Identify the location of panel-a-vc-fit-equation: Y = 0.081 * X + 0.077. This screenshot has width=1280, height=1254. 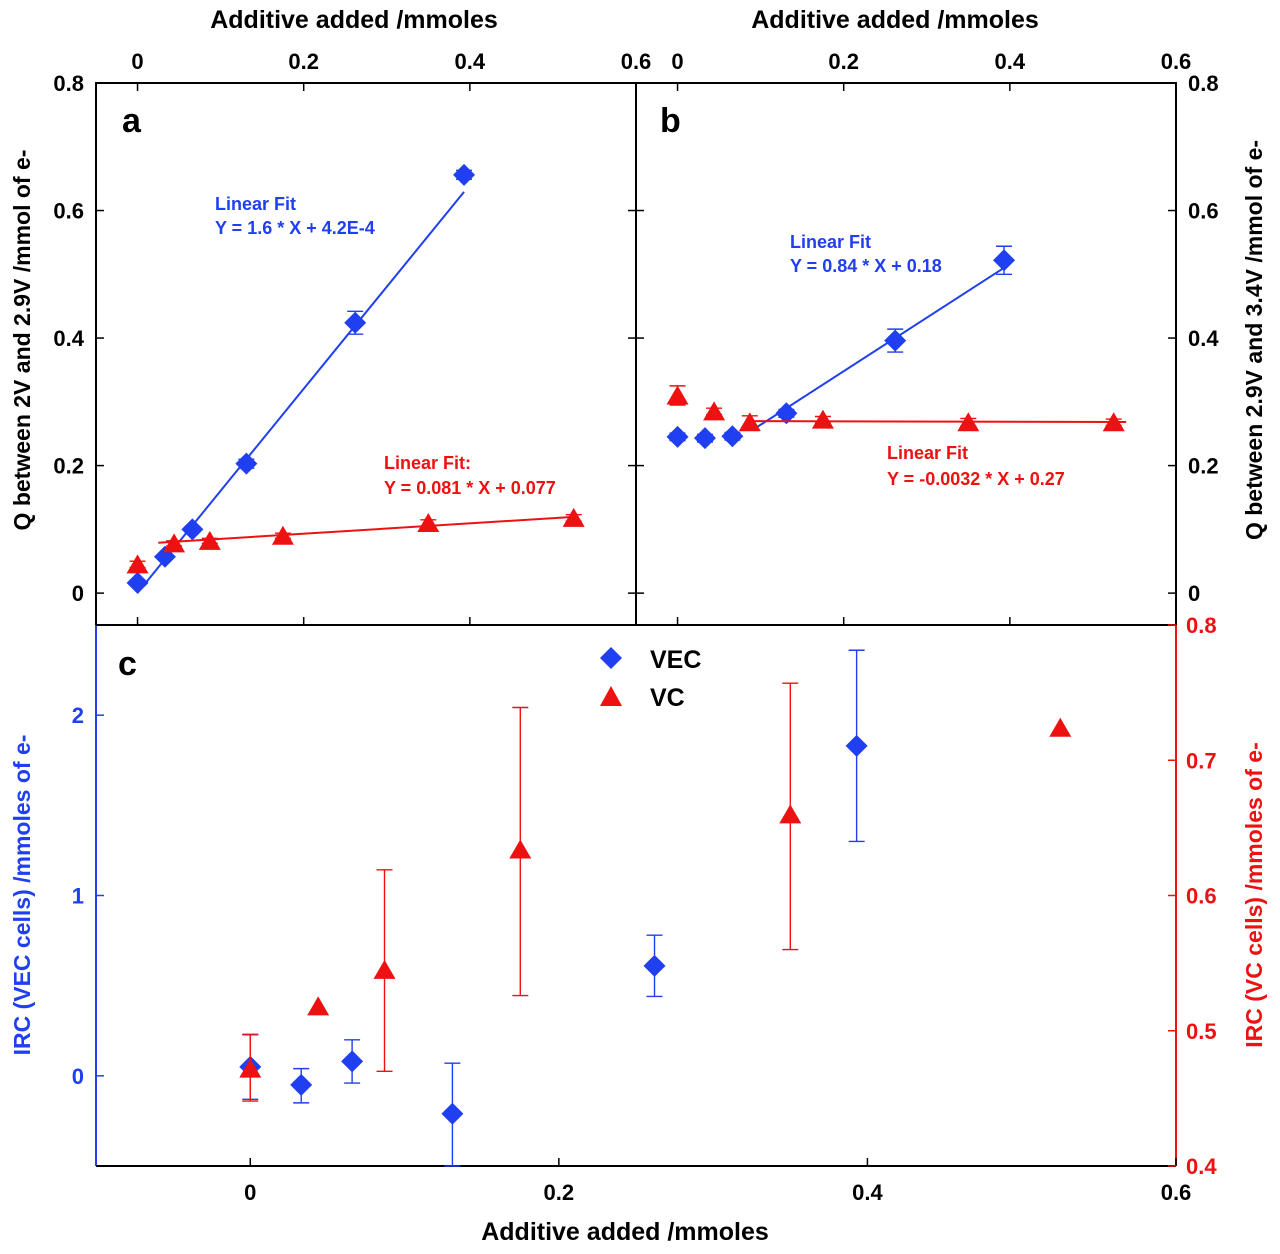
(470, 488).